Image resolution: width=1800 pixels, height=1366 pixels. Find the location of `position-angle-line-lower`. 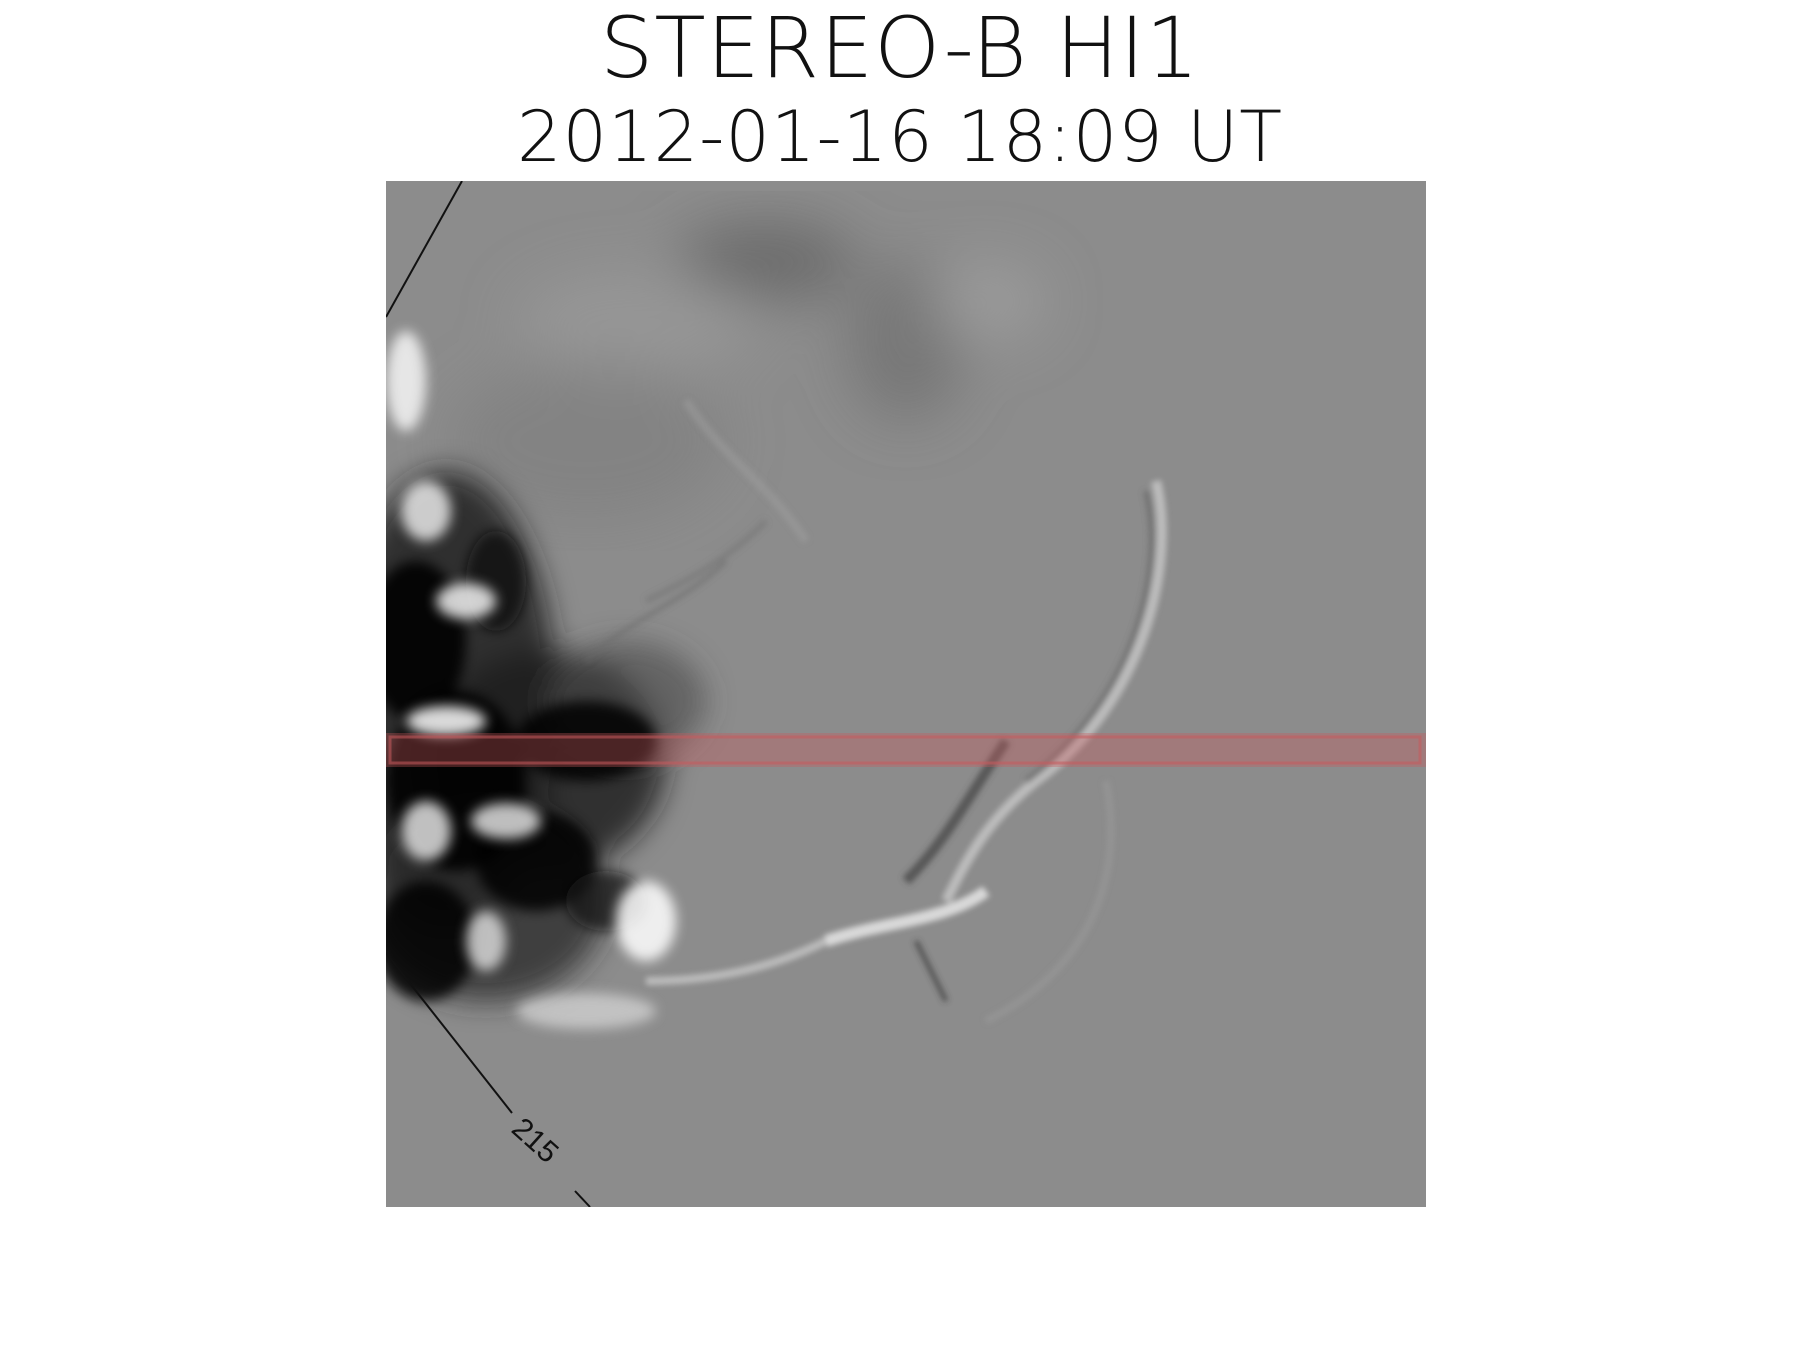

position-angle-line-lower is located at coordinates (449, 1033).